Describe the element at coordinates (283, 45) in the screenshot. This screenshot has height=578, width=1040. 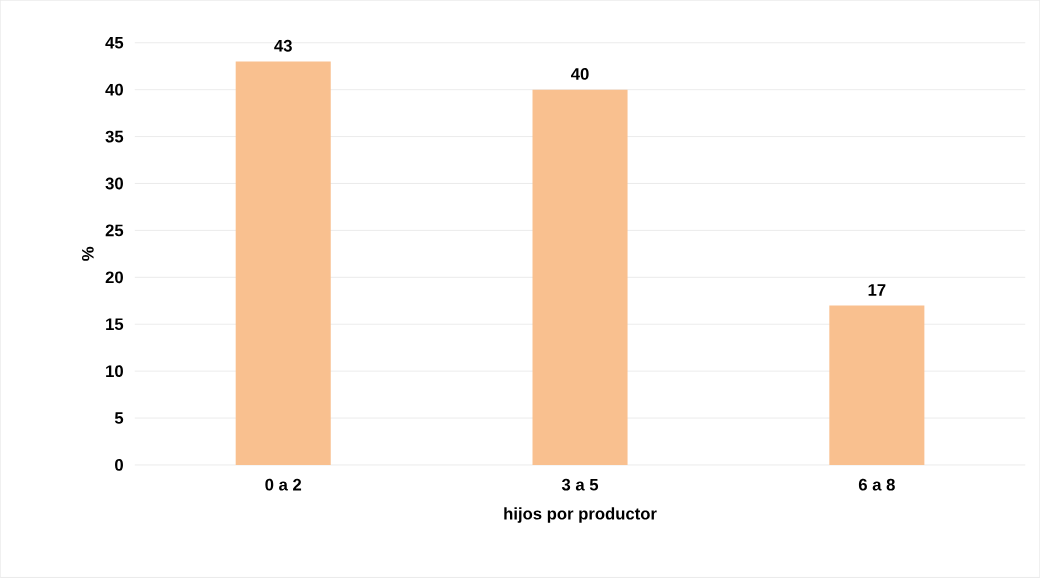
I see `data-label: 43` at that location.